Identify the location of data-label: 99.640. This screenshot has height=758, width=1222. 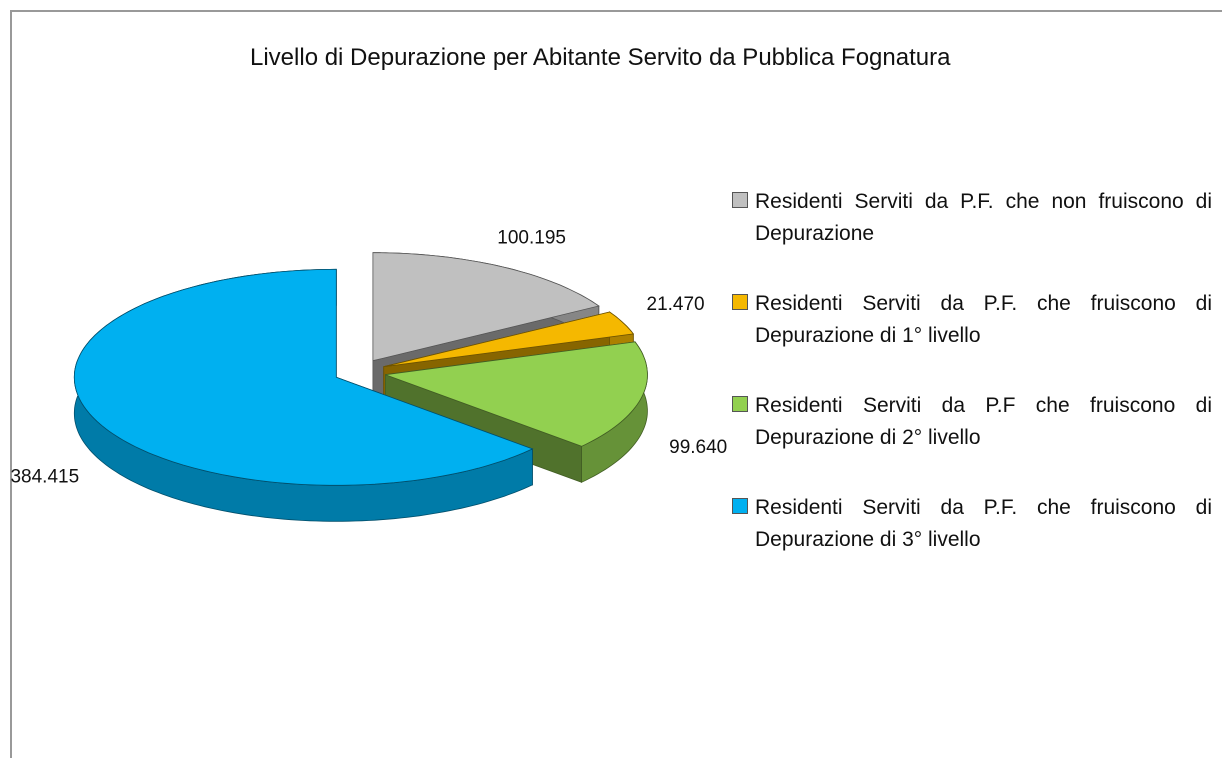
(698, 447).